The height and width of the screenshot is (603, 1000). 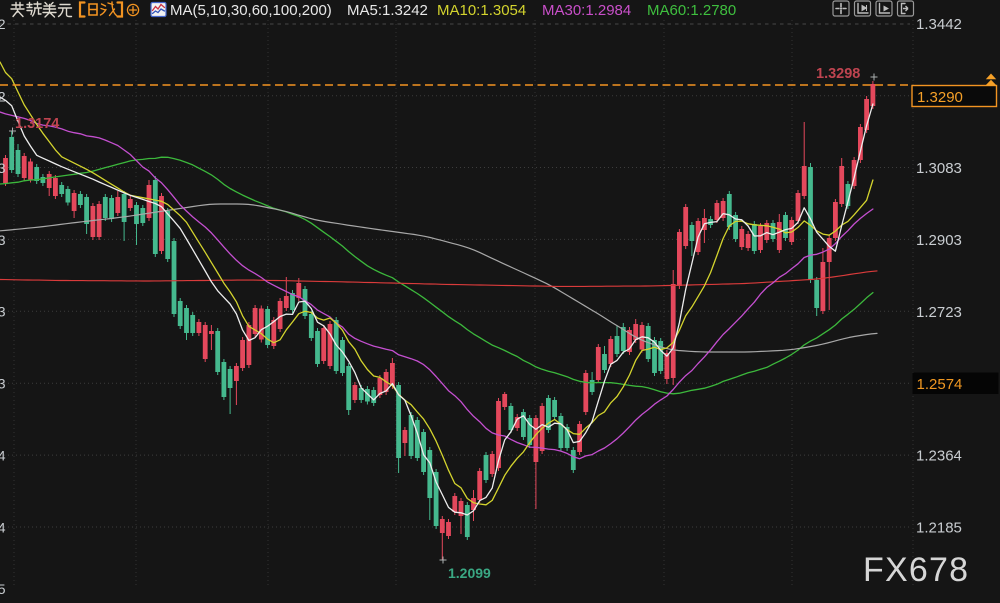 I want to click on svg-text: 1.2574, so click(x=940, y=384).